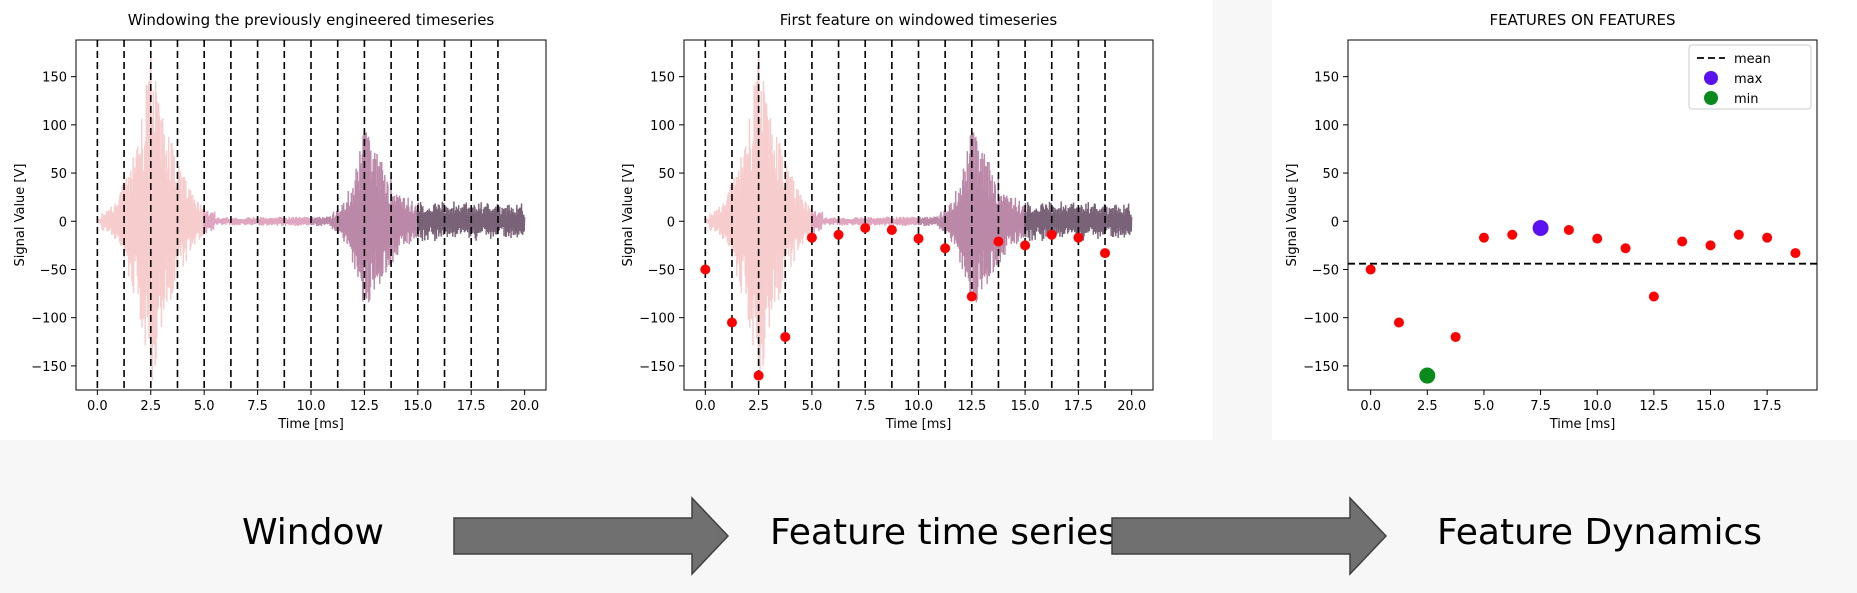  Describe the element at coordinates (313, 532) in the screenshot. I see `flow-label-window: Window` at that location.